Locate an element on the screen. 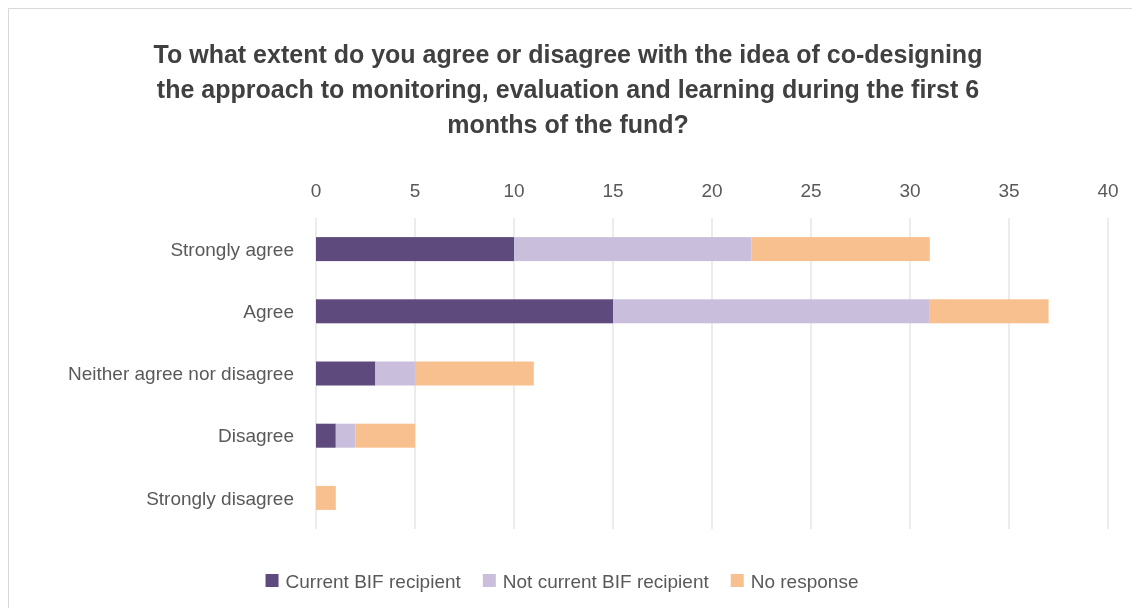 The width and height of the screenshot is (1132, 608). x-tick-label: 10 is located at coordinates (514, 190).